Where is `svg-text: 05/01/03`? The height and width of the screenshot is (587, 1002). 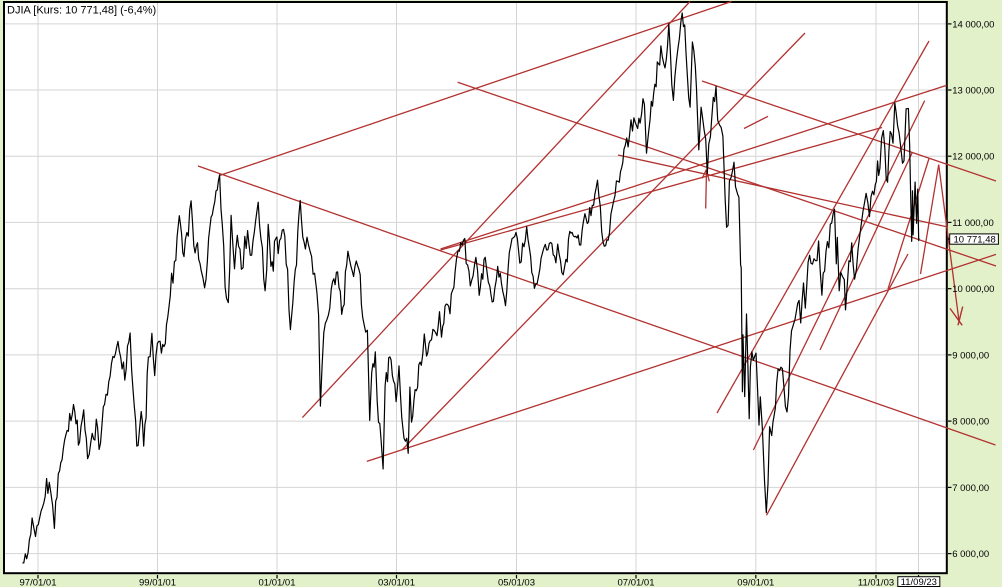 svg-text: 05/01/03 is located at coordinates (516, 582).